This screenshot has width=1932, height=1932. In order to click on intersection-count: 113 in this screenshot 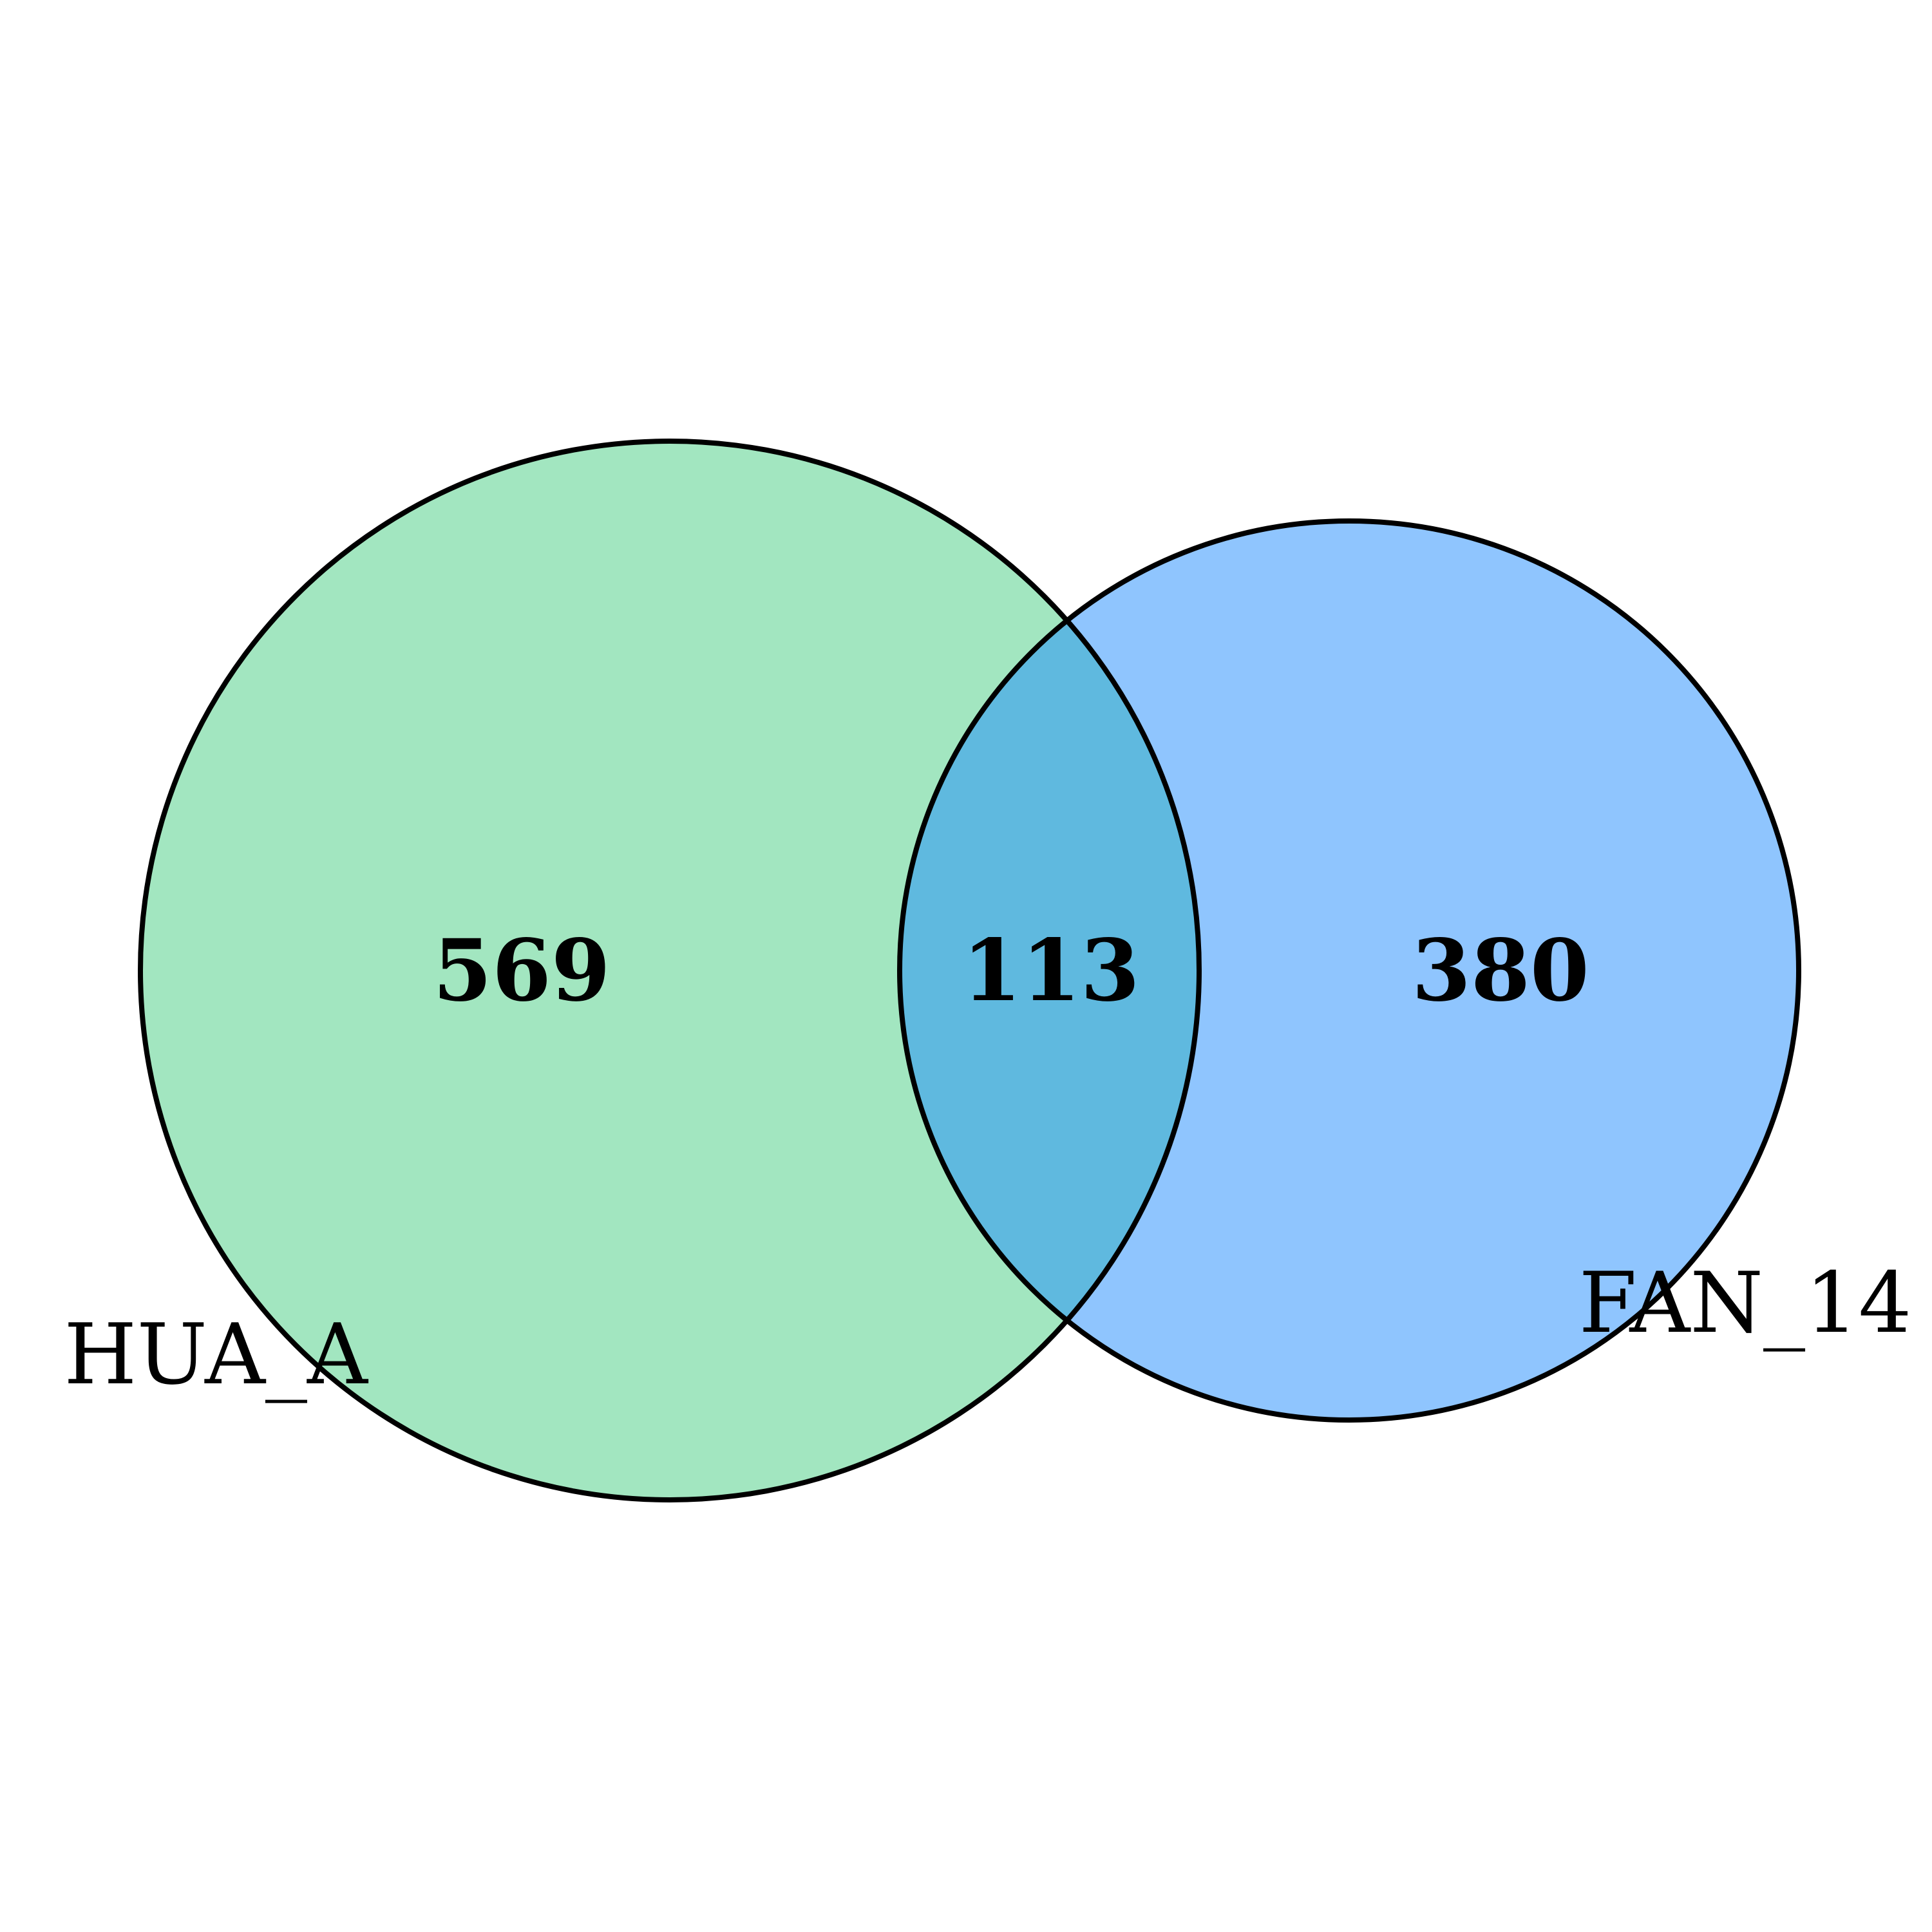, I will do `click(1051, 971)`.